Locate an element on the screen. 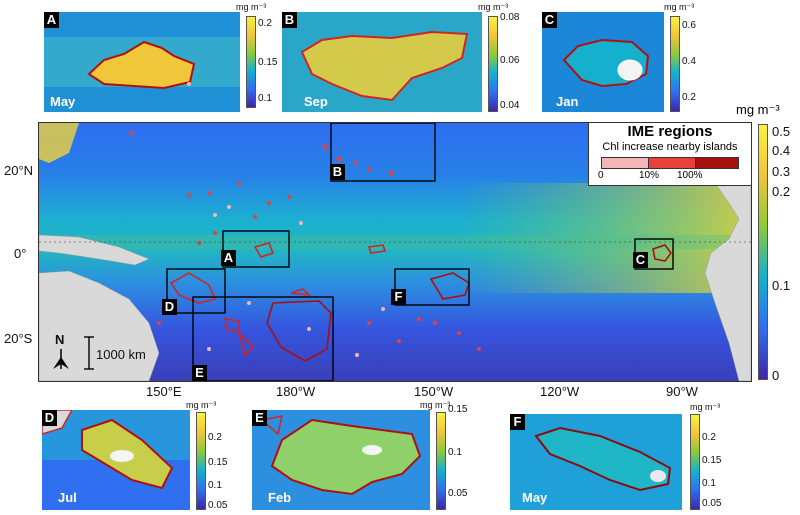 The image size is (800, 515). inset-badge: C is located at coordinates (549, 20).